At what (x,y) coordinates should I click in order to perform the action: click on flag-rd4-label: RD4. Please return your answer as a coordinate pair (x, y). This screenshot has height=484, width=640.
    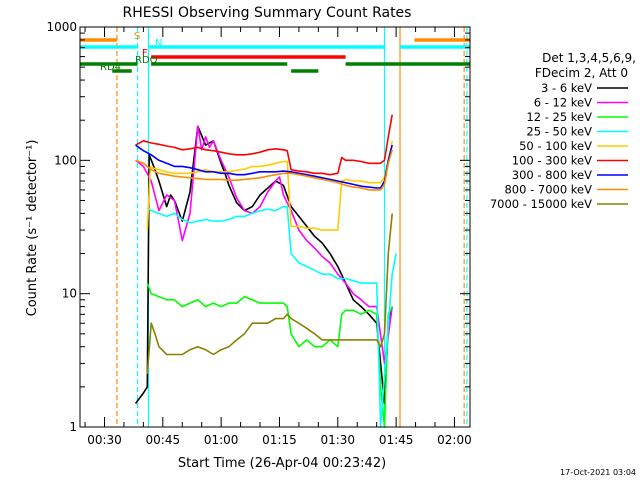
    Looking at the image, I should click on (110, 67).